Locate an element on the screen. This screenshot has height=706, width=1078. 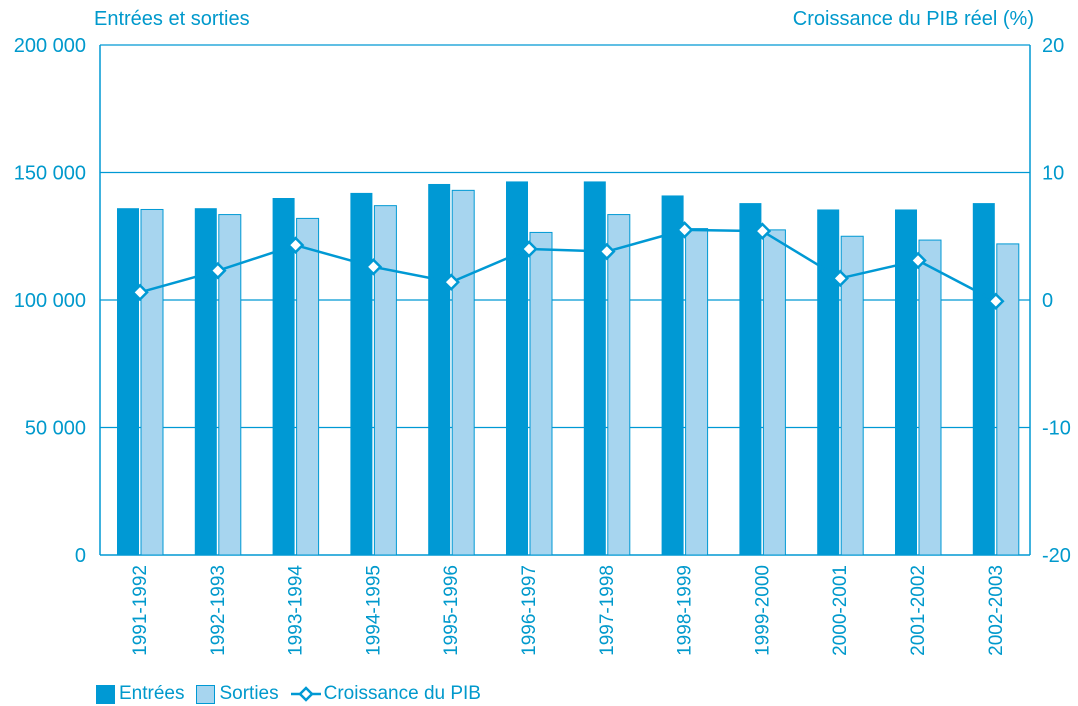
legend-item-entrees: Entrées is located at coordinates (140, 694).